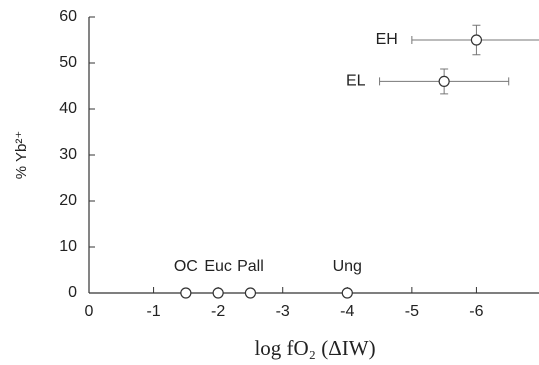 Image resolution: width=539 pixels, height=365 pixels. Describe the element at coordinates (356, 81) in the screenshot. I see `point-label: EL` at that location.